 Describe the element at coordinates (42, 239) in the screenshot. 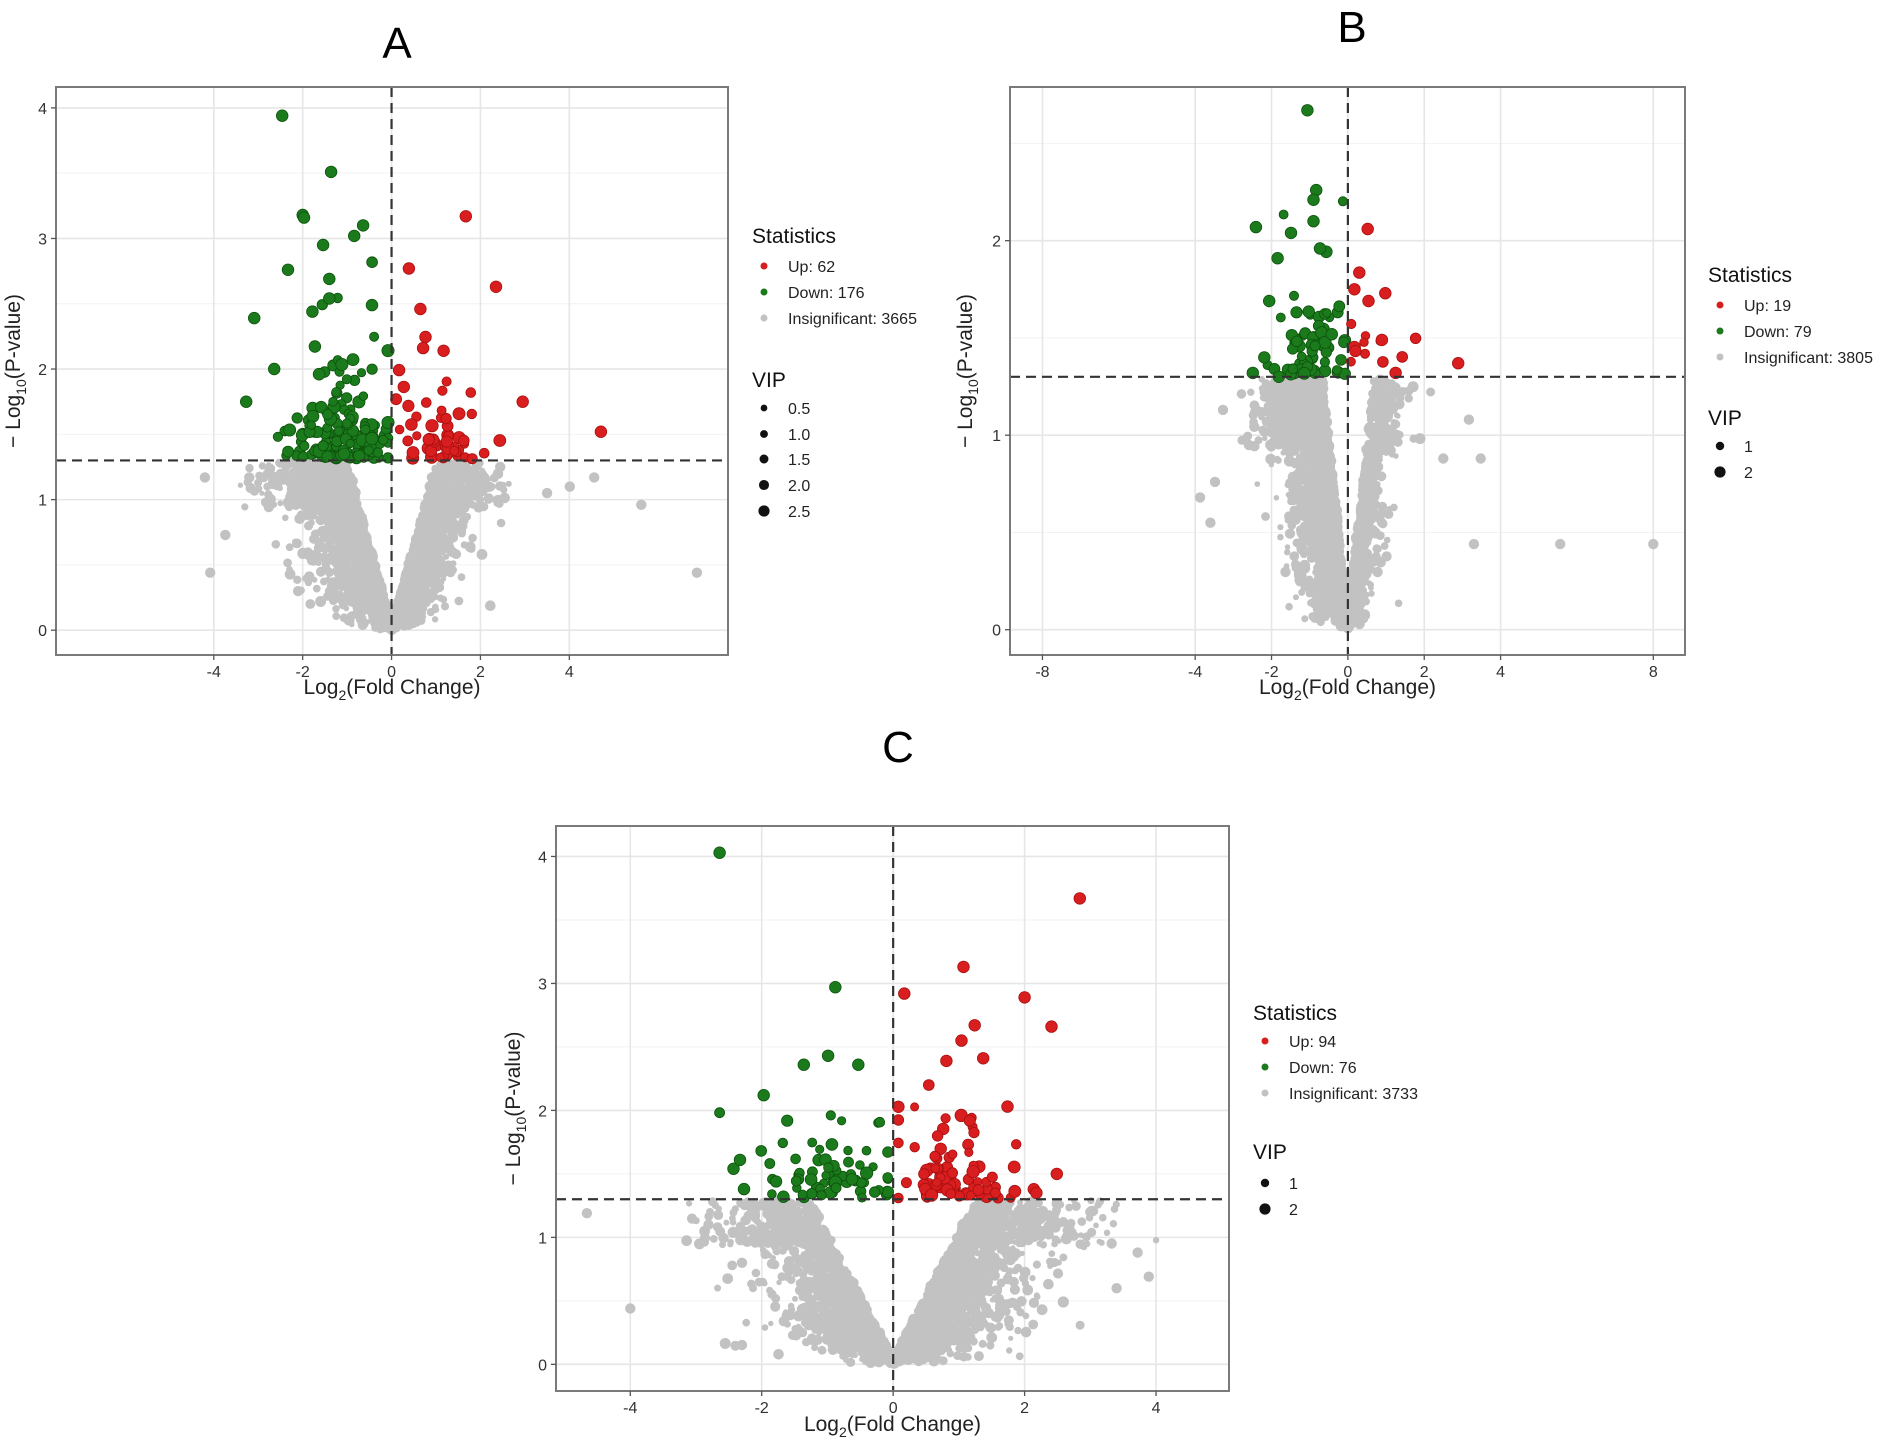

I see `y-tick-label: 3` at that location.